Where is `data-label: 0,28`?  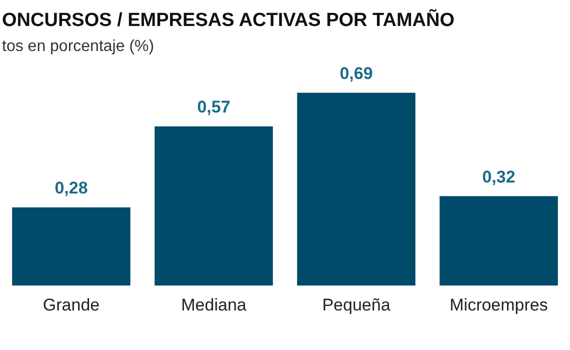 data-label: 0,28 is located at coordinates (71, 188).